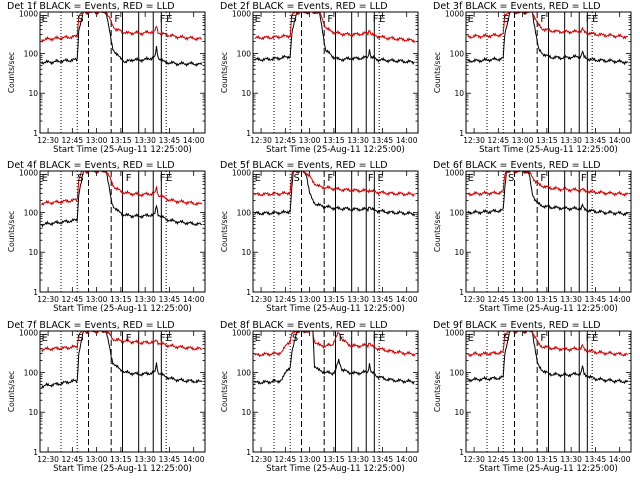 The height and width of the screenshot is (480, 640). What do you see at coordinates (304, 325) in the screenshot?
I see `panel-title: Det 8f BLACK = Events, RED = LLD` at bounding box center [304, 325].